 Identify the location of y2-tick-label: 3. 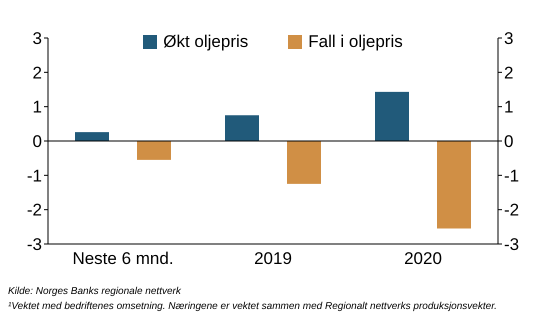
(509, 38).